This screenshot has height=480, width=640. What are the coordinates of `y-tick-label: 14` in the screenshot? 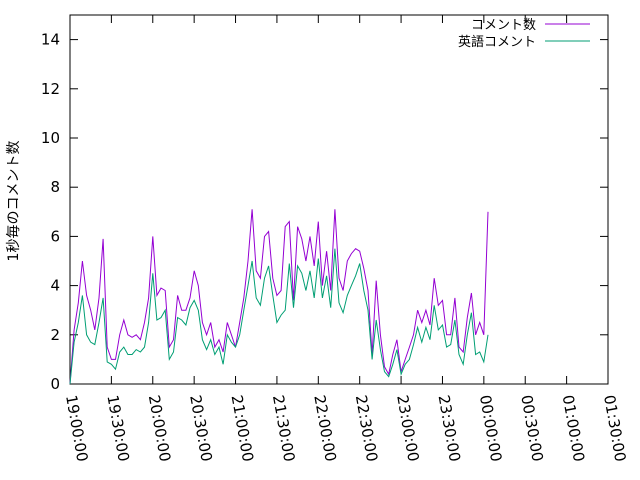 It's located at (50, 40).